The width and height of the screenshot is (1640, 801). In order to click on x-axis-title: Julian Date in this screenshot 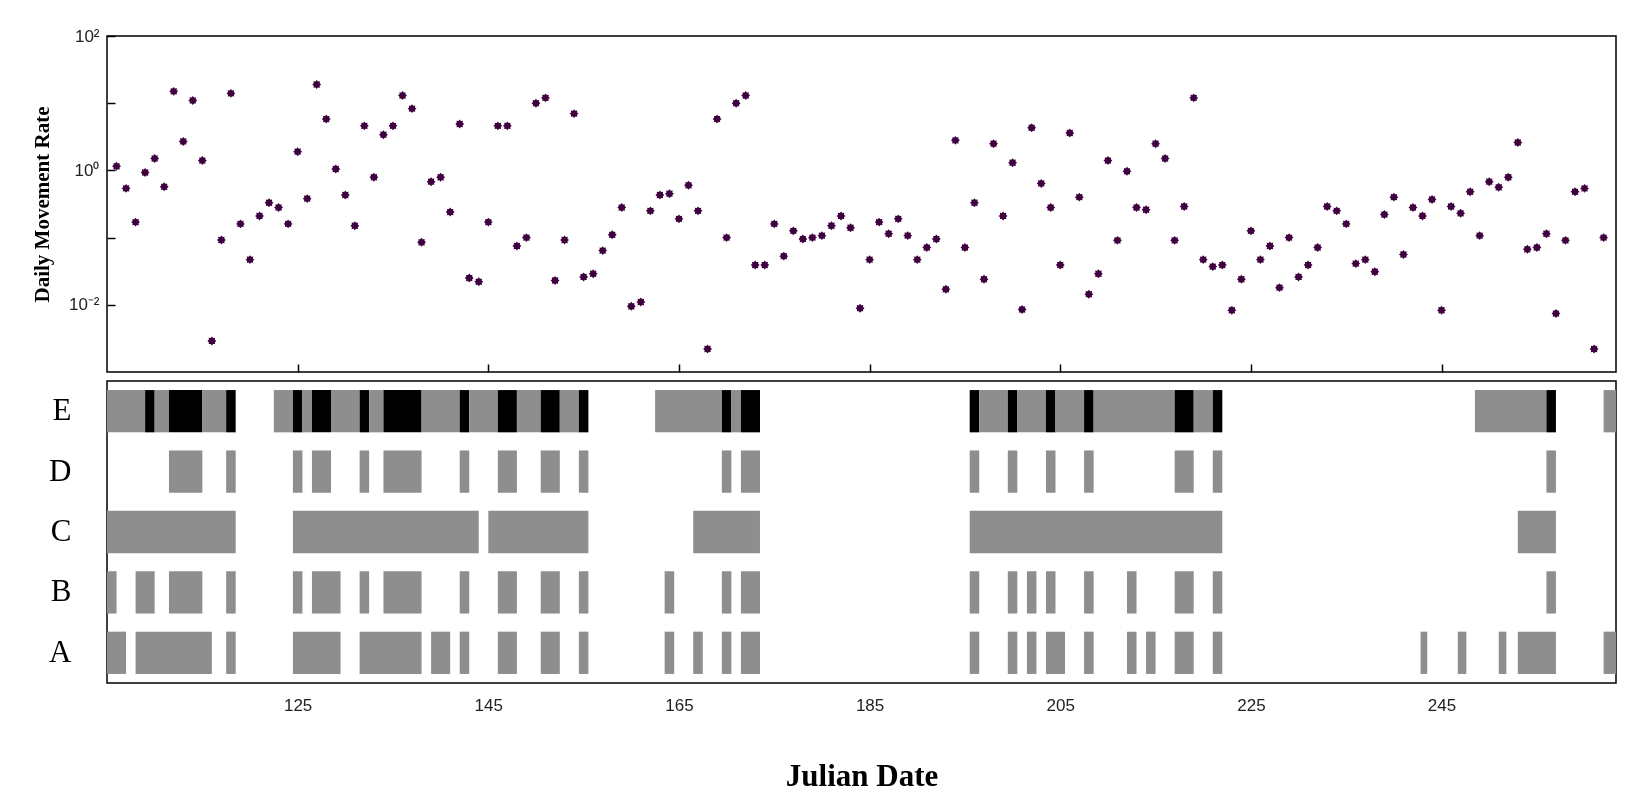, I will do `click(862, 775)`.